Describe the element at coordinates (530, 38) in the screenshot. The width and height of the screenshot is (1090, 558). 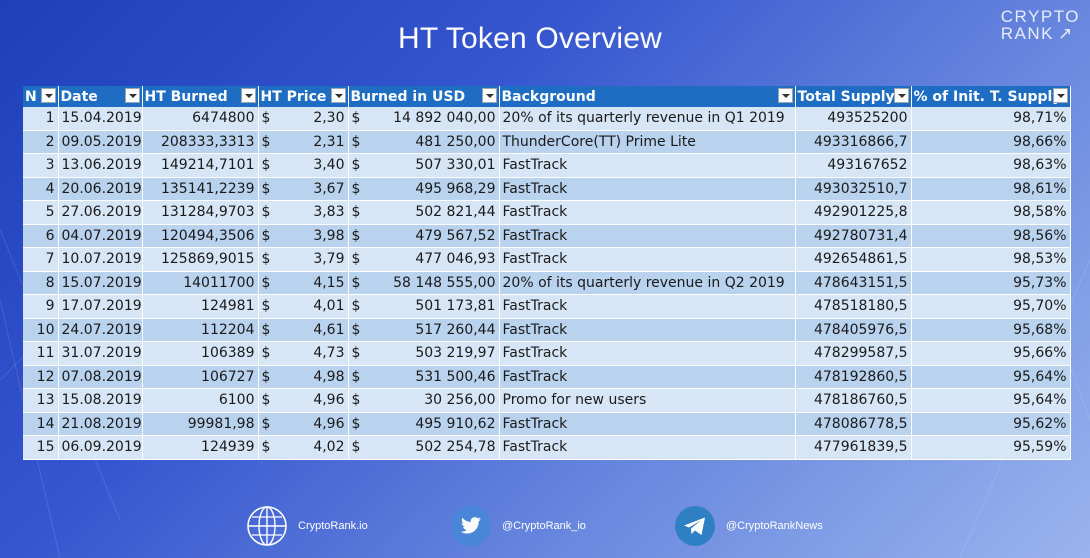
I see `page-title: HT Token Overview` at that location.